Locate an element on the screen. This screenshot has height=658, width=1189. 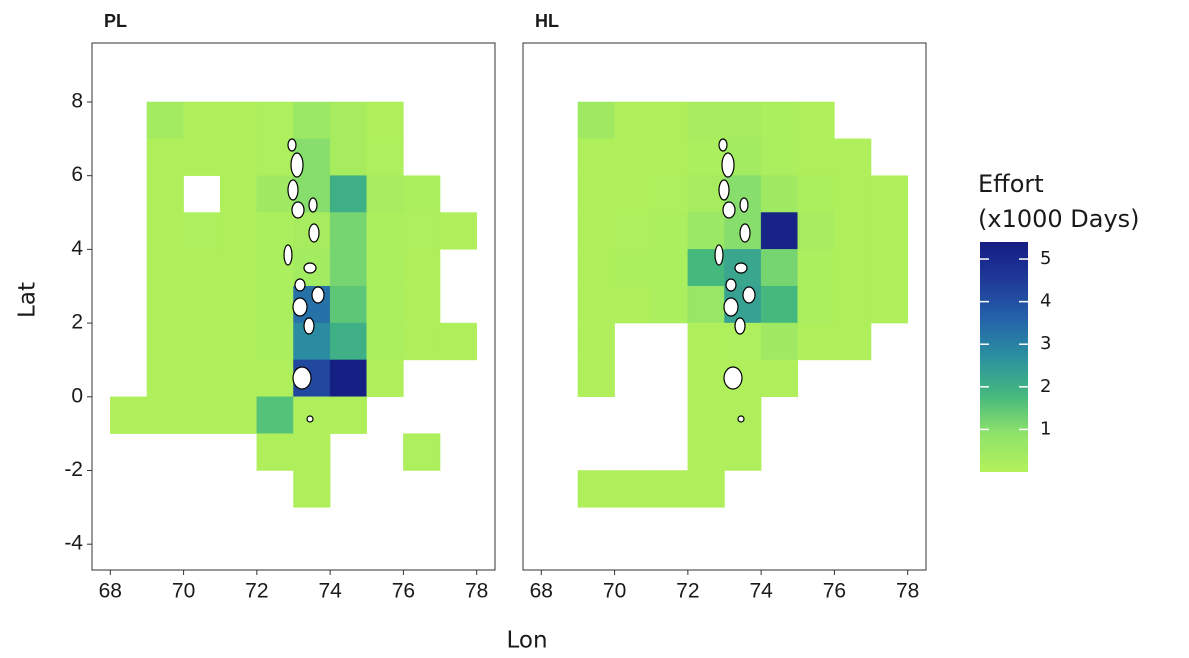
y-tick-label: 8 is located at coordinates (77, 101).